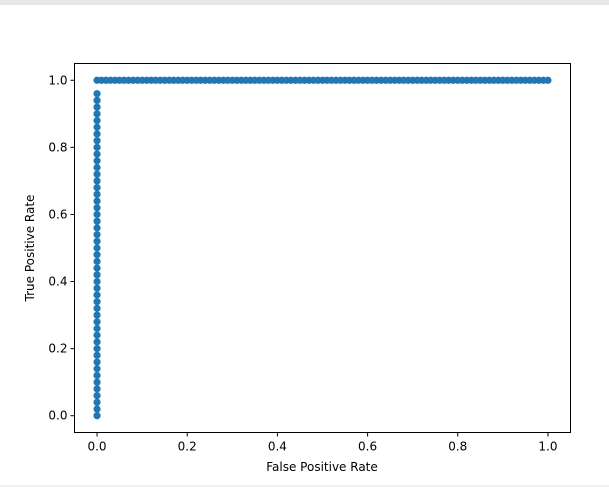 The image size is (609, 487). Describe the element at coordinates (304, 486) in the screenshot. I see `window-bottom-edge` at that location.